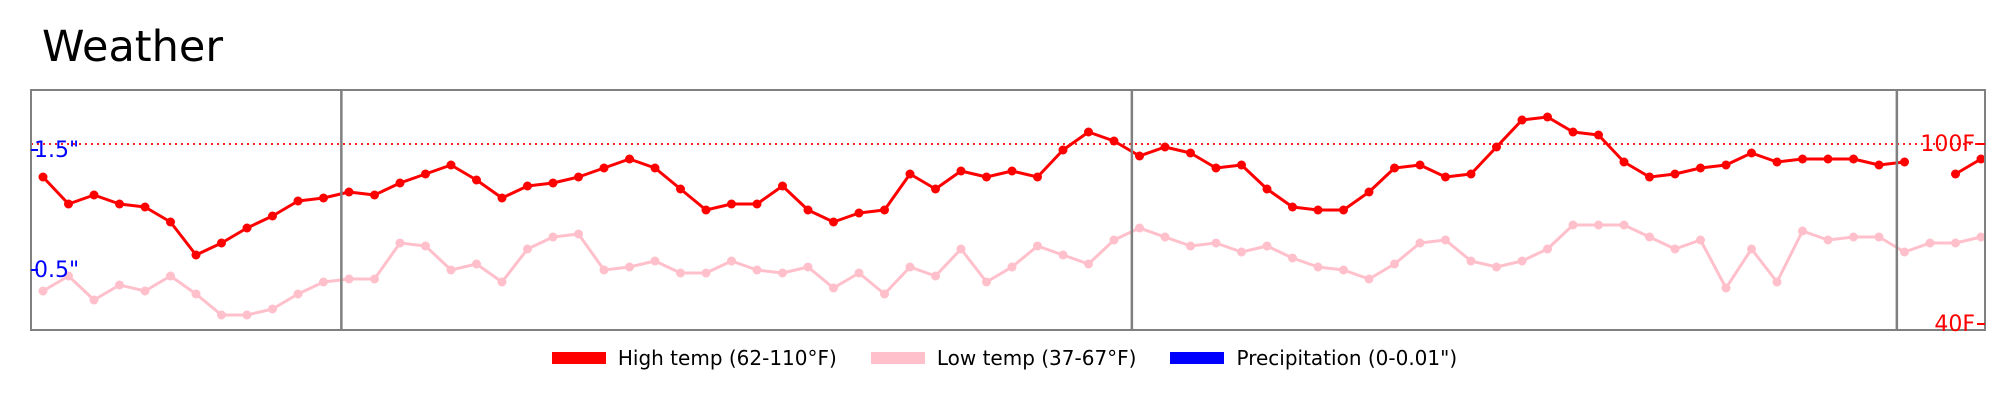  What do you see at coordinates (1036, 358) in the screenshot?
I see `legend-label-low: Low temp (37-67°F)` at bounding box center [1036, 358].